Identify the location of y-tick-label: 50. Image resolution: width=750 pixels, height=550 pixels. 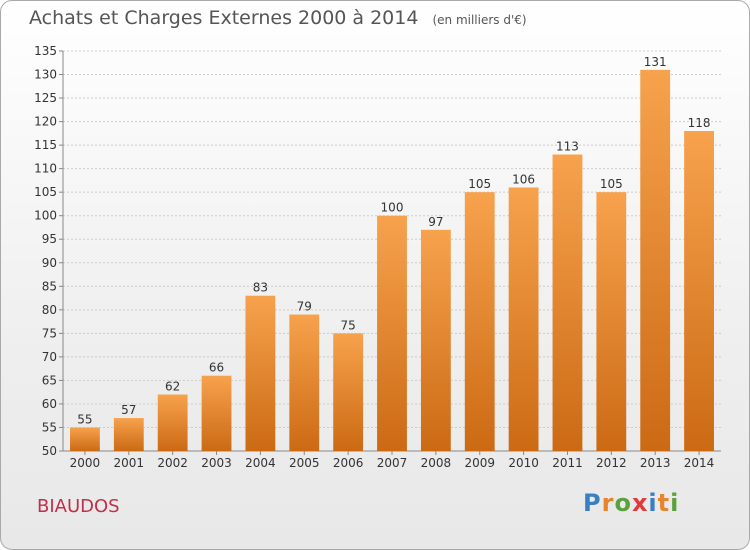
(49, 451).